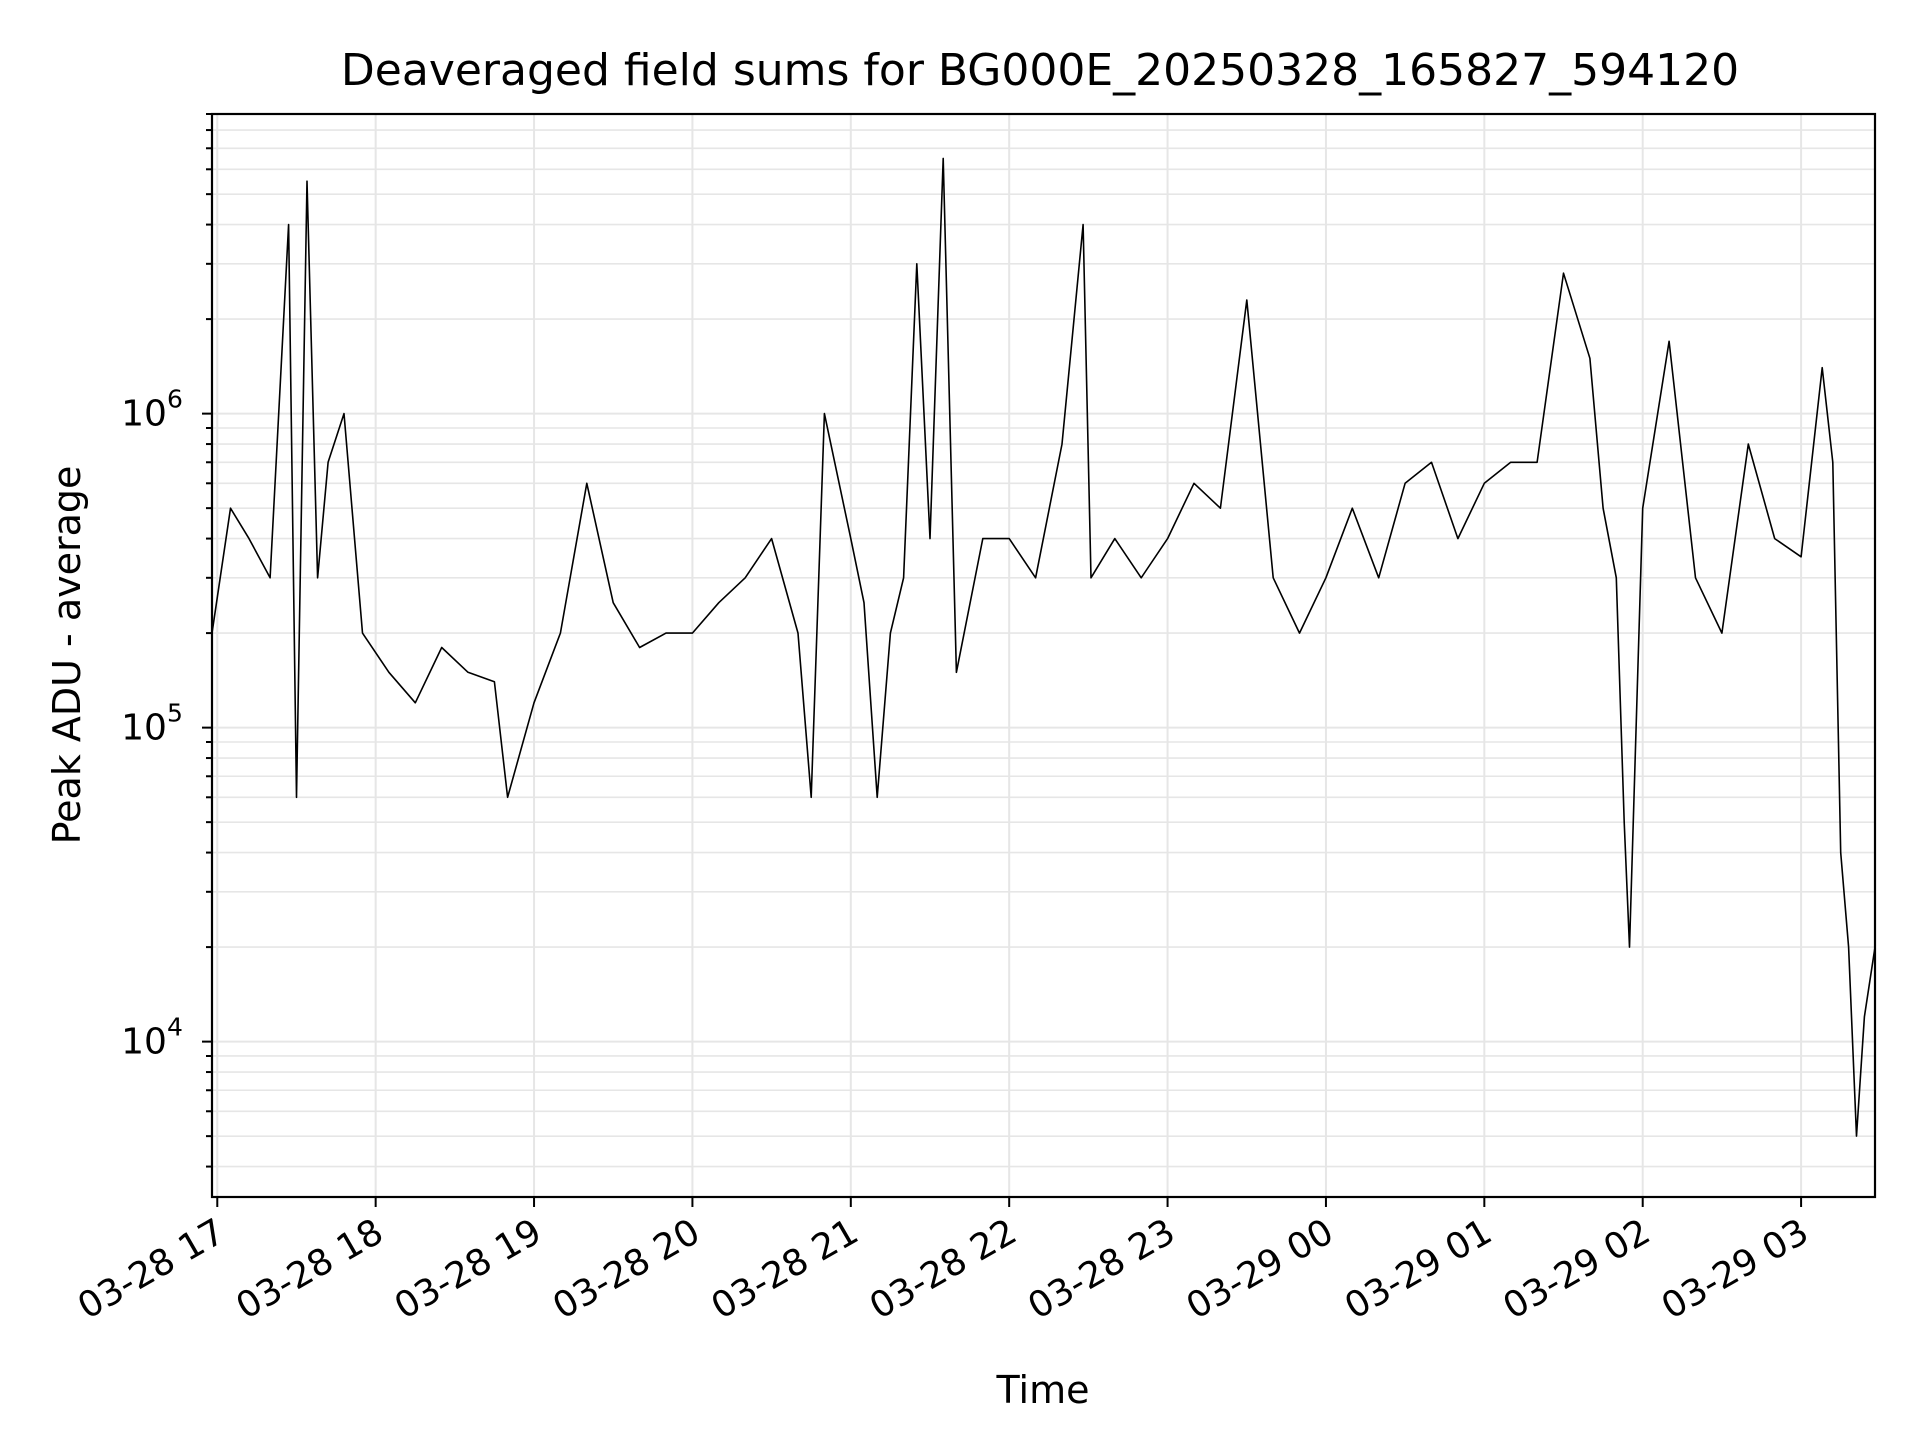 The height and width of the screenshot is (1440, 1920). I want to click on x-tick-label: 03-29 00, so click(1260, 1269).